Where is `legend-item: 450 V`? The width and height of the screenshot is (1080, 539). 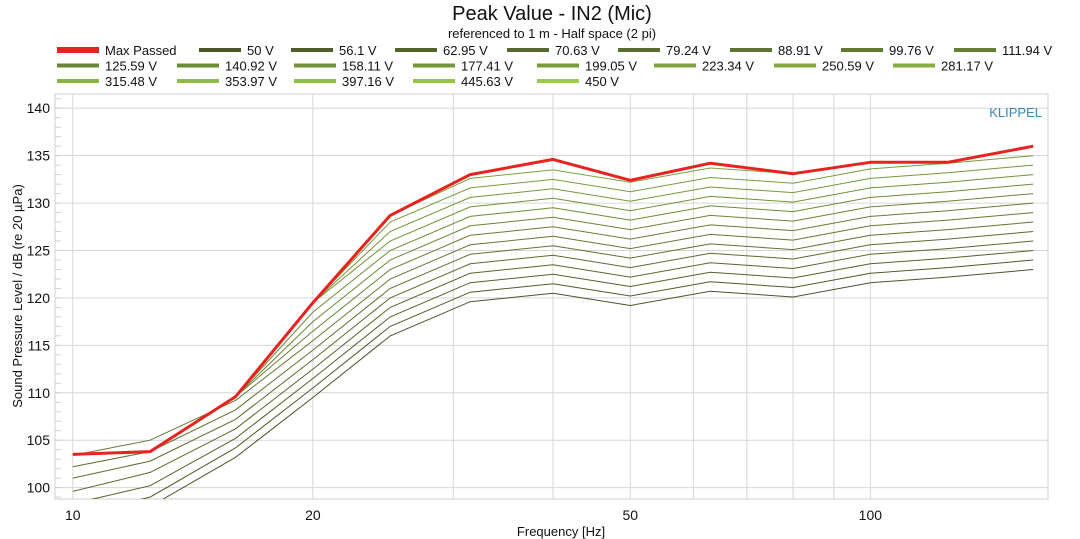 legend-item: 450 V is located at coordinates (578, 81).